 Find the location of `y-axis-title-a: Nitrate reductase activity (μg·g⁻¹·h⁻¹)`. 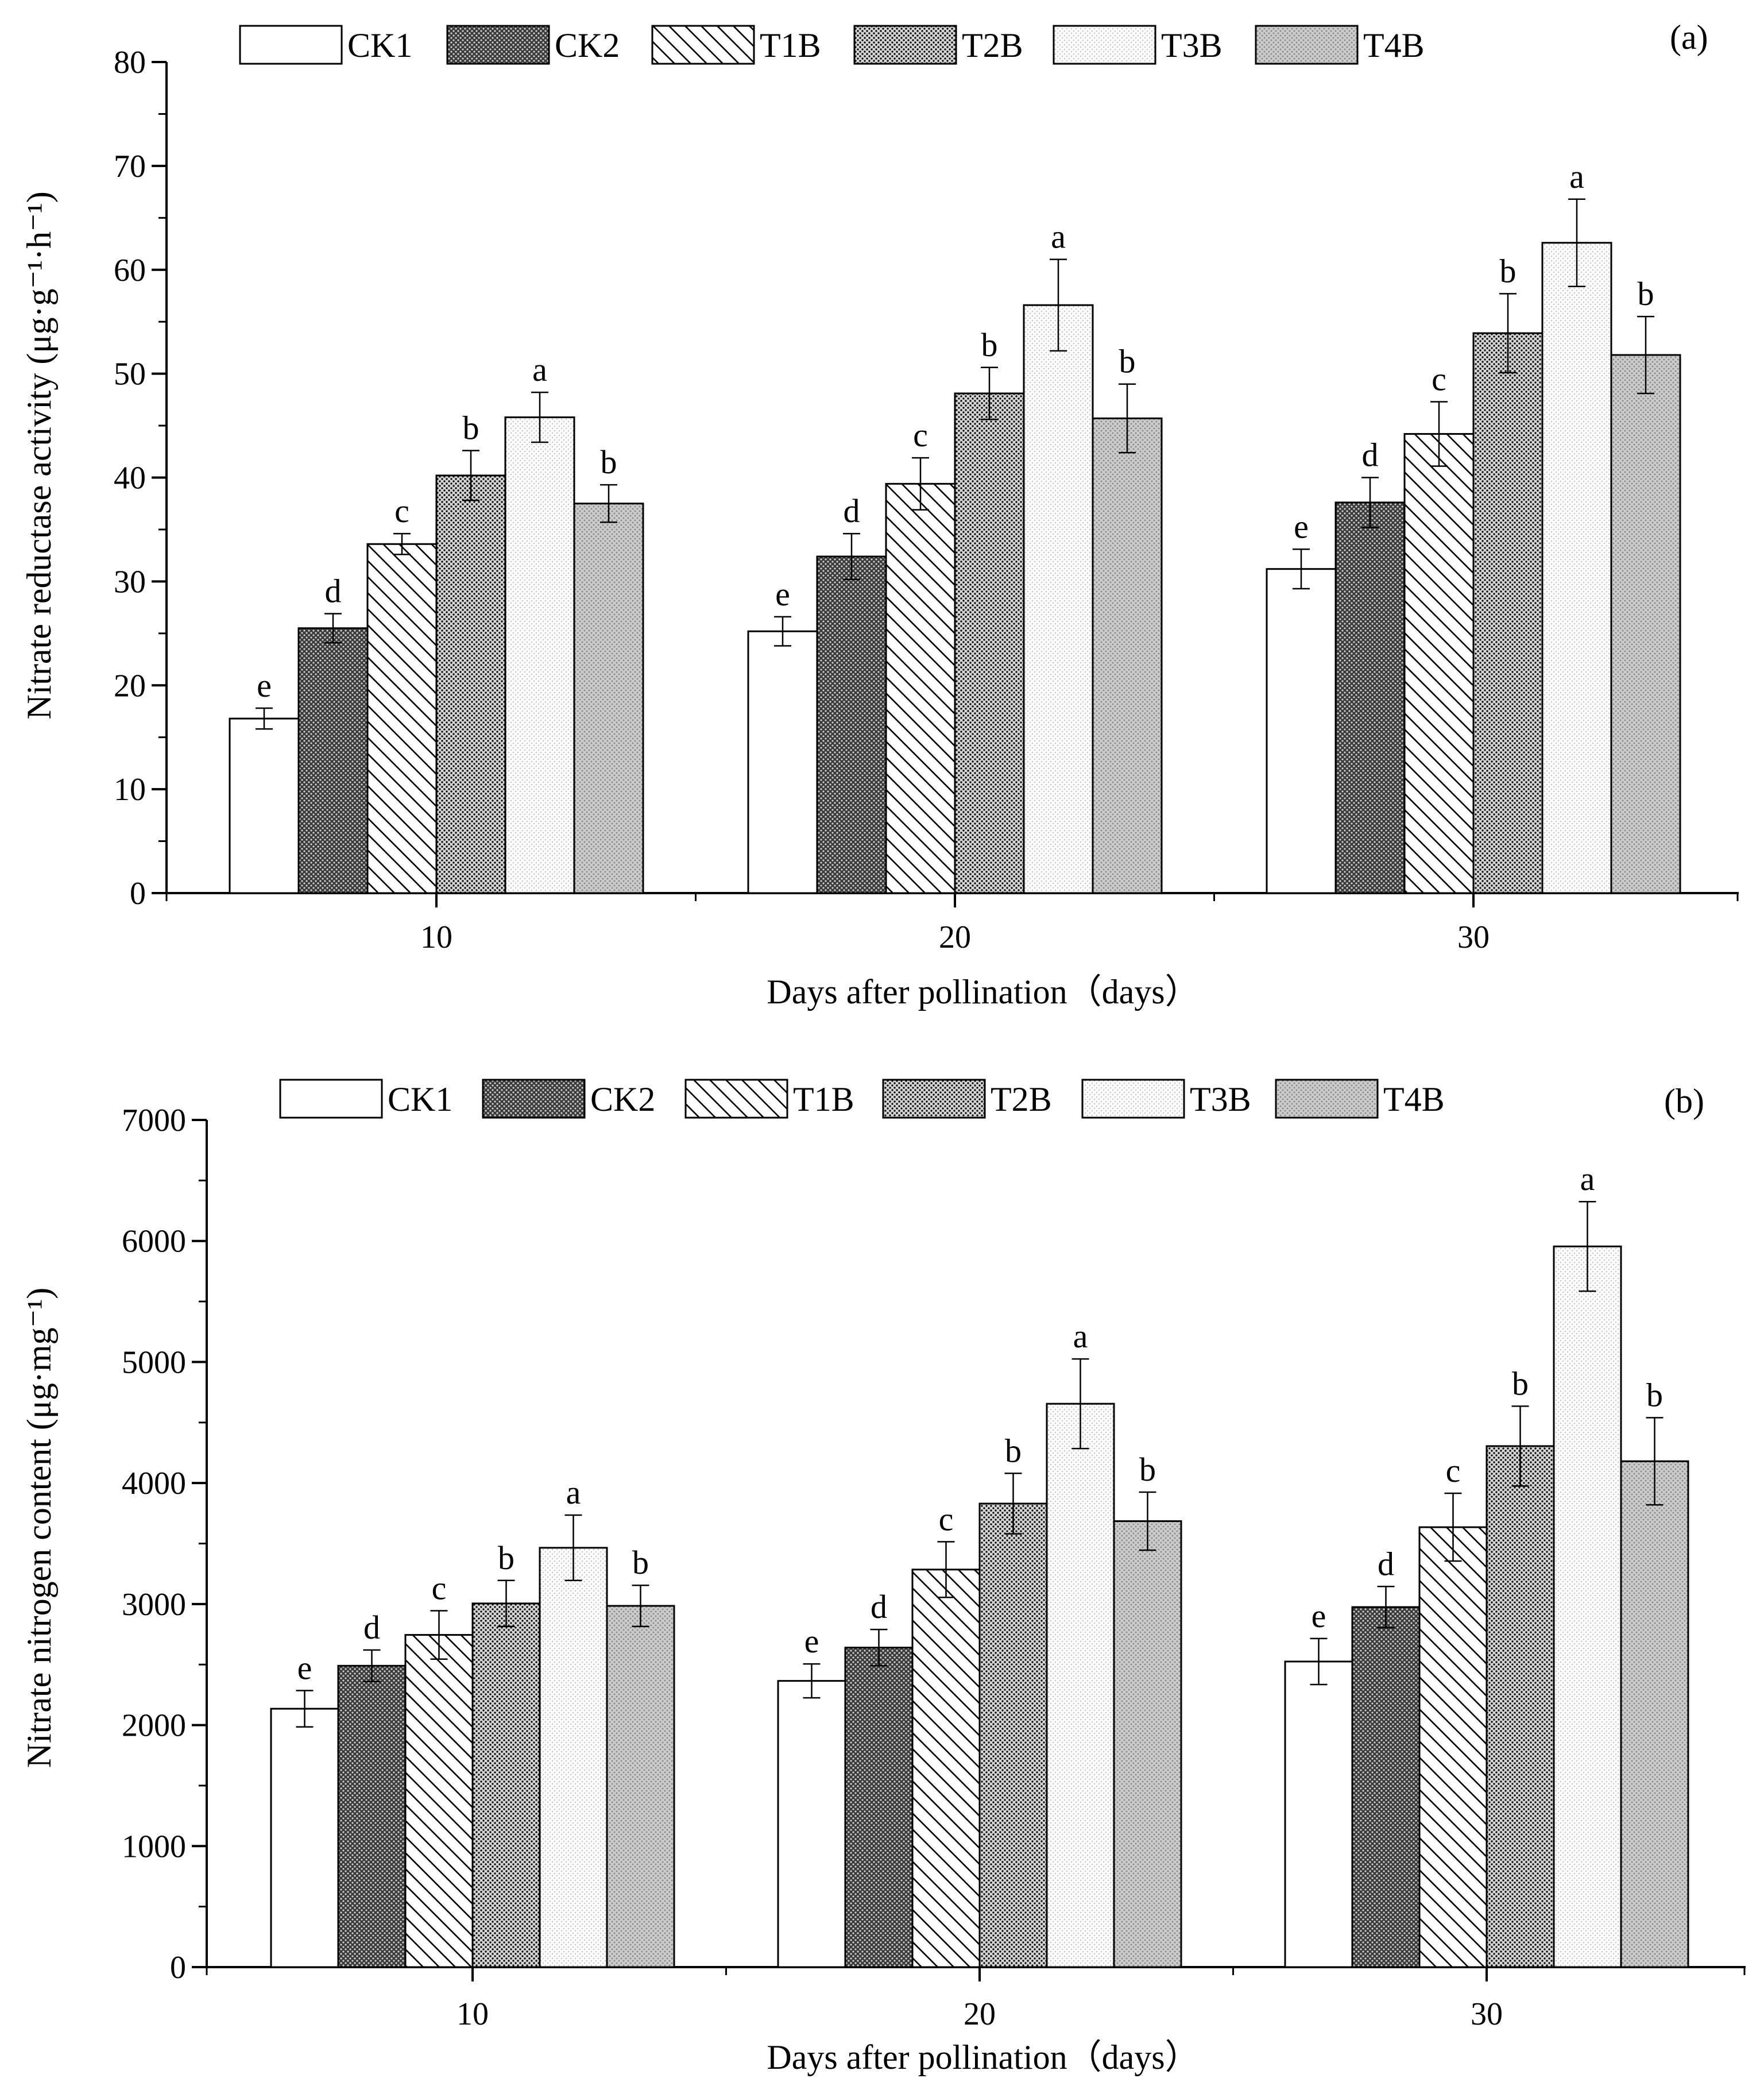

y-axis-title-a: Nitrate reductase activity (μg·g⁻¹·h⁻¹) is located at coordinates (39, 455).